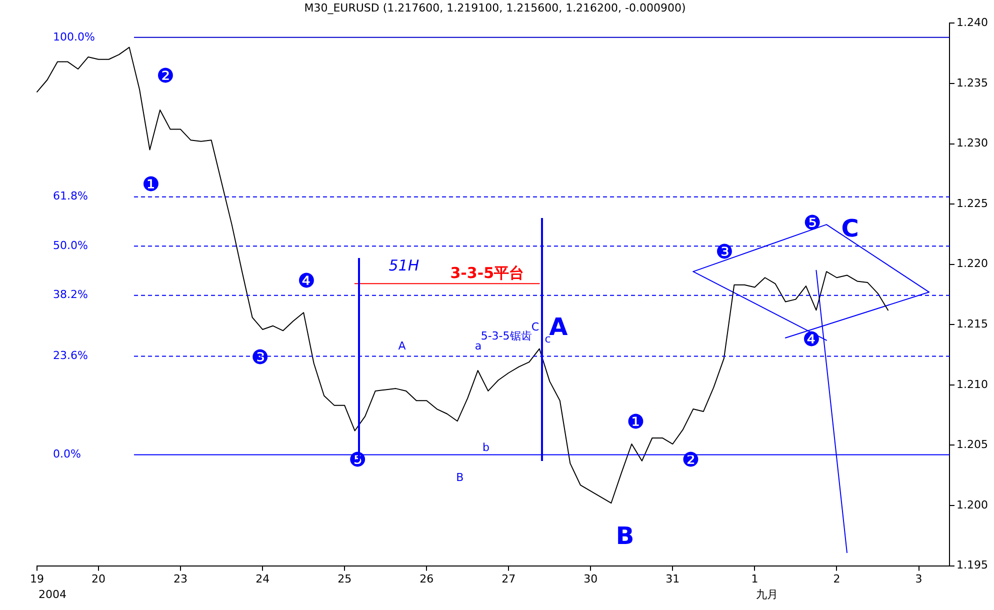 The width and height of the screenshot is (994, 610). Describe the element at coordinates (181, 579) in the screenshot. I see `x-tick-label: 23` at that location.